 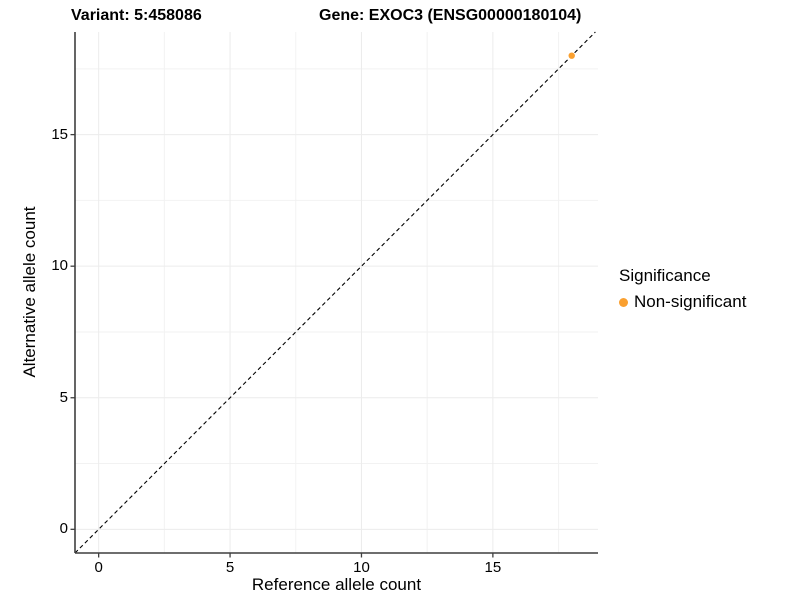 I want to click on legend: Significance Non-significant, so click(x=682, y=289).